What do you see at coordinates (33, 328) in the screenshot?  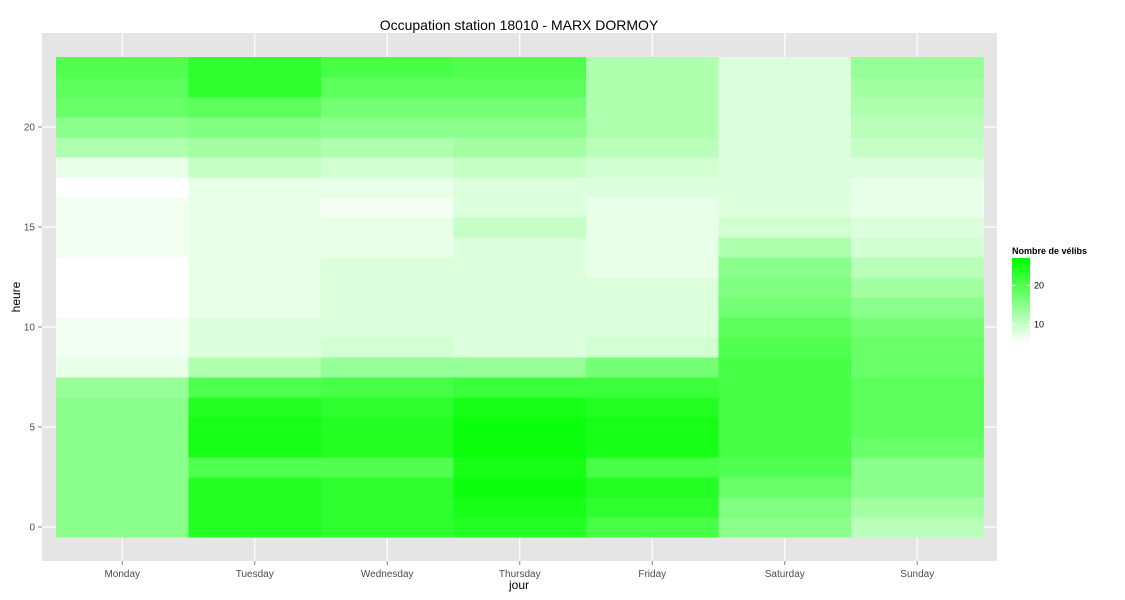 I see `y-axis: 0 5 10 15 20` at bounding box center [33, 328].